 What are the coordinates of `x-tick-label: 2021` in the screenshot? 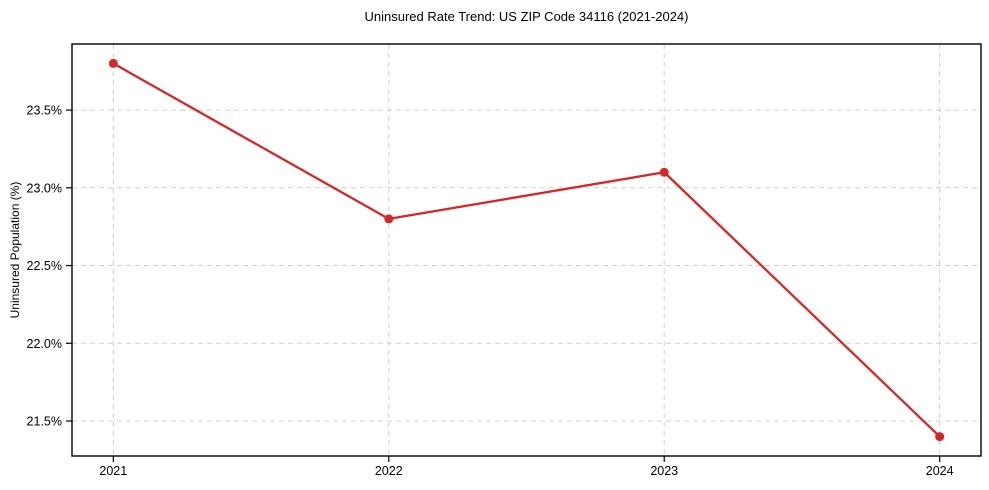 It's located at (113, 471).